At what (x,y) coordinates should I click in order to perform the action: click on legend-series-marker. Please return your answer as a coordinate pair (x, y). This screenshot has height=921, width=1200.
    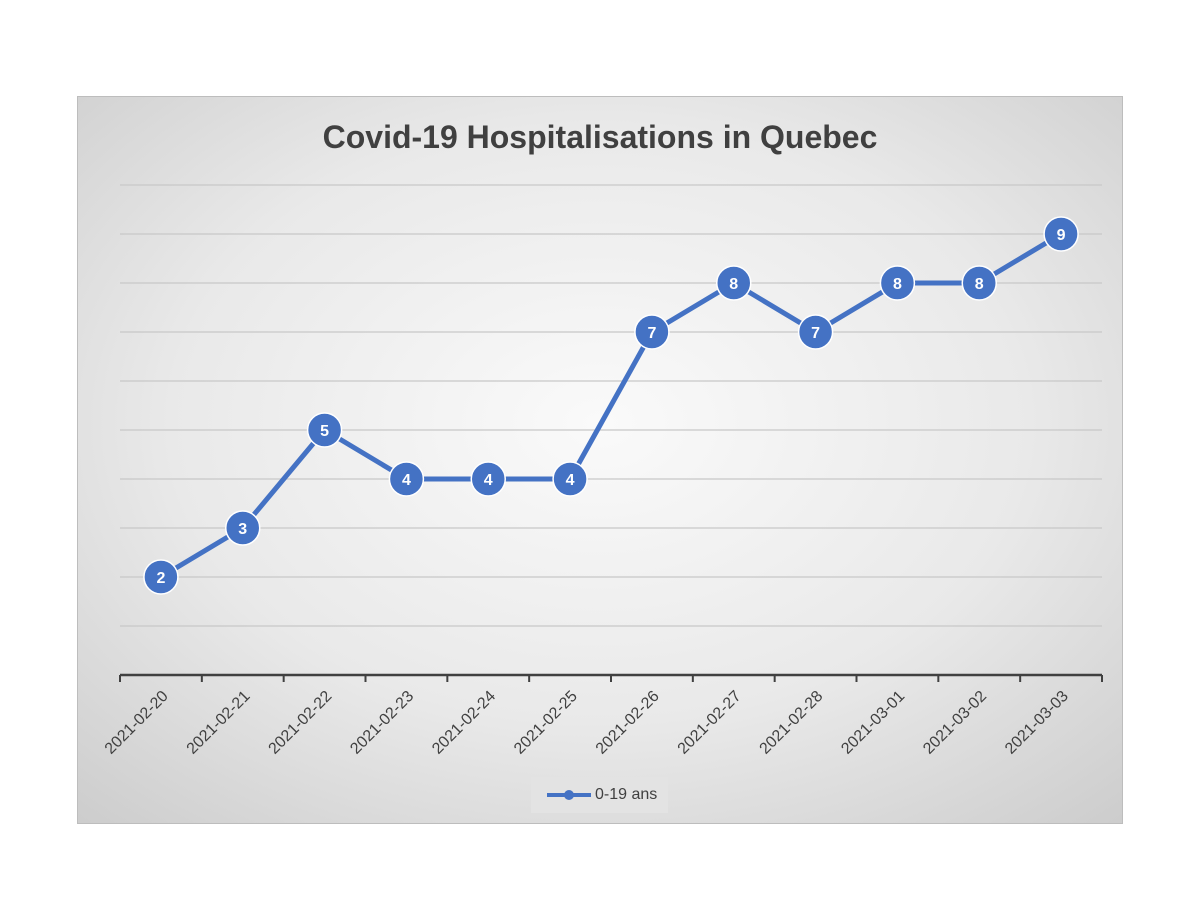
    Looking at the image, I should click on (569, 795).